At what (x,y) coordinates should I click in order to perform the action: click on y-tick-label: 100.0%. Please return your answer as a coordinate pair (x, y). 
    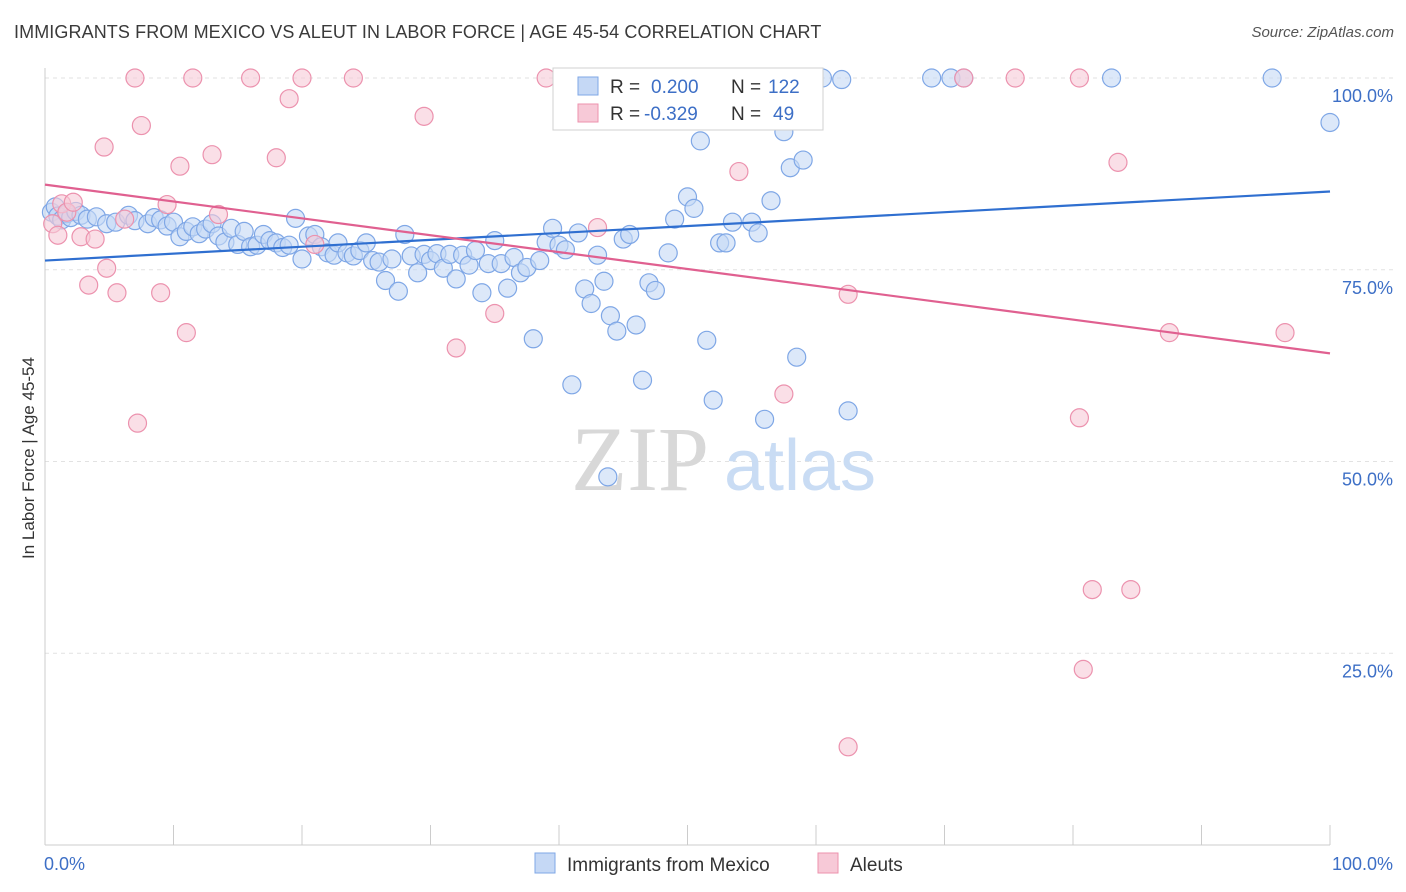
    Looking at the image, I should click on (1362, 96).